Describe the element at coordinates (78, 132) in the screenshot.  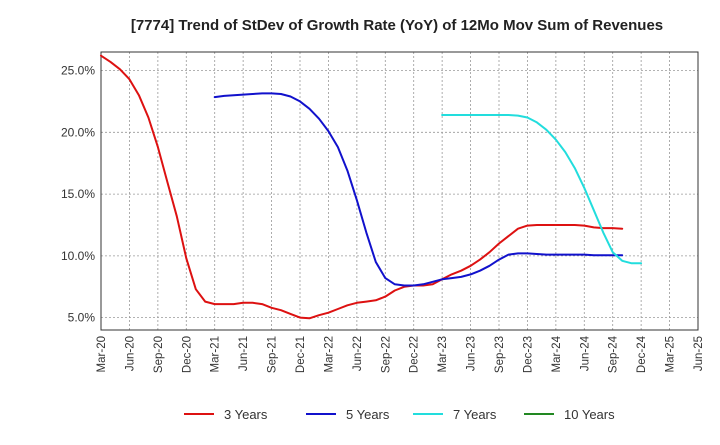
I see `y-tick-label: 20.0%` at that location.